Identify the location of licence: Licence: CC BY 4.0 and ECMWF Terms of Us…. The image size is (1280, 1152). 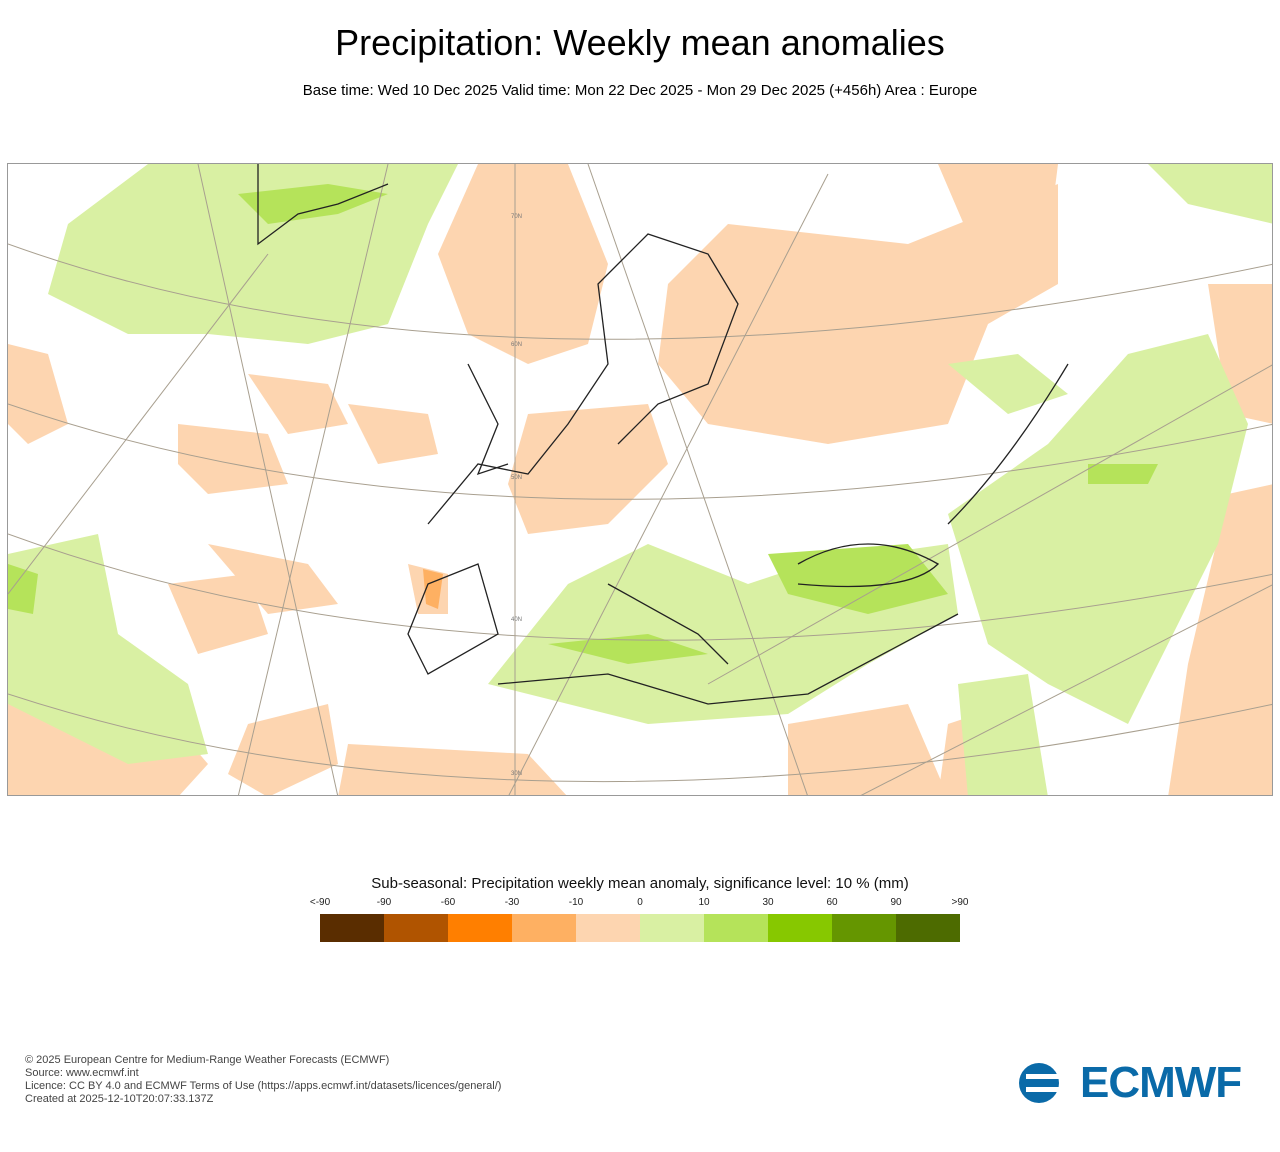
(263, 1086).